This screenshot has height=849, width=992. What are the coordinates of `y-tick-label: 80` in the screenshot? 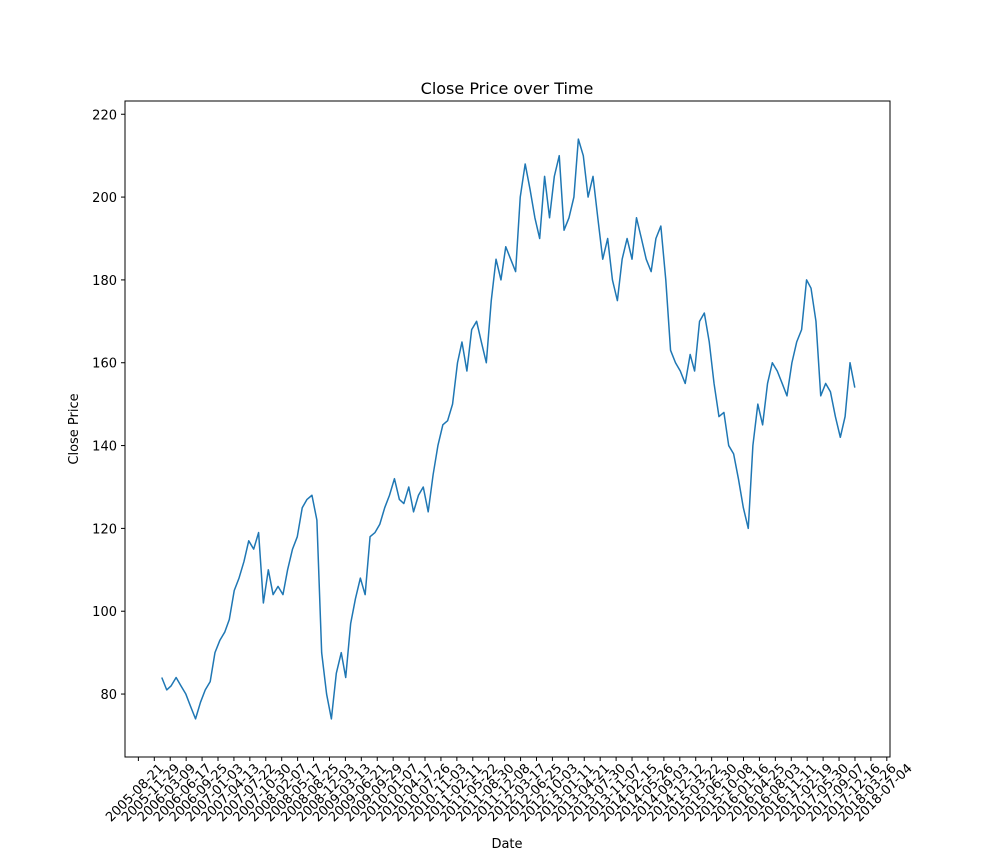 It's located at (108, 695).